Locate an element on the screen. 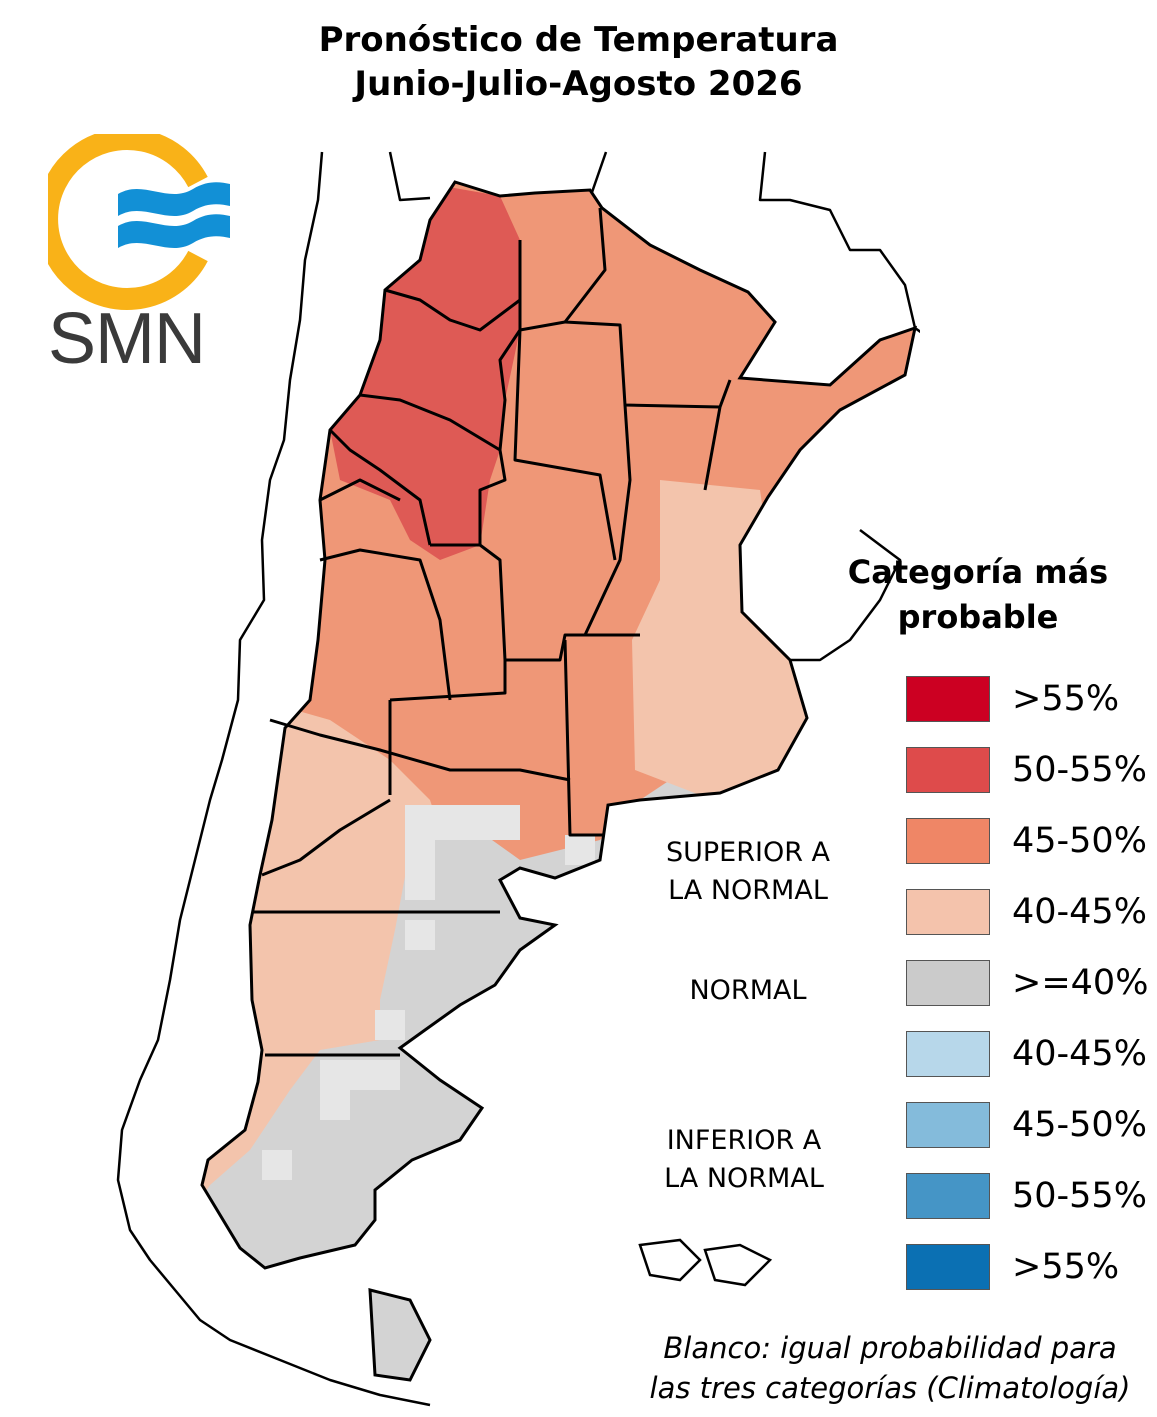 The image size is (1157, 1417). uruguay-coast is located at coordinates (846, 595).